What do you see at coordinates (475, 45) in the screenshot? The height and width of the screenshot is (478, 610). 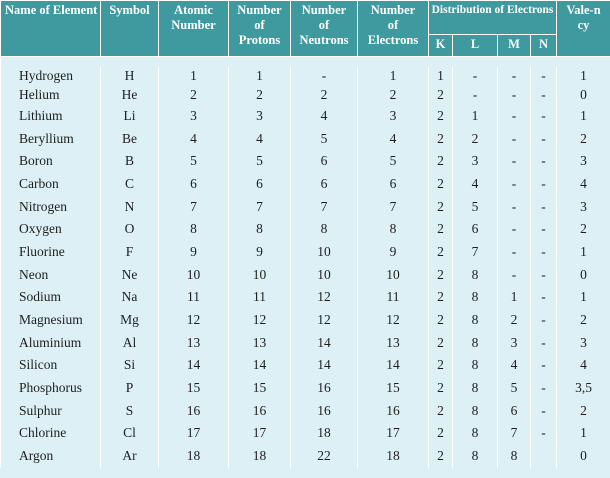 I see `shell-header: L` at bounding box center [475, 45].